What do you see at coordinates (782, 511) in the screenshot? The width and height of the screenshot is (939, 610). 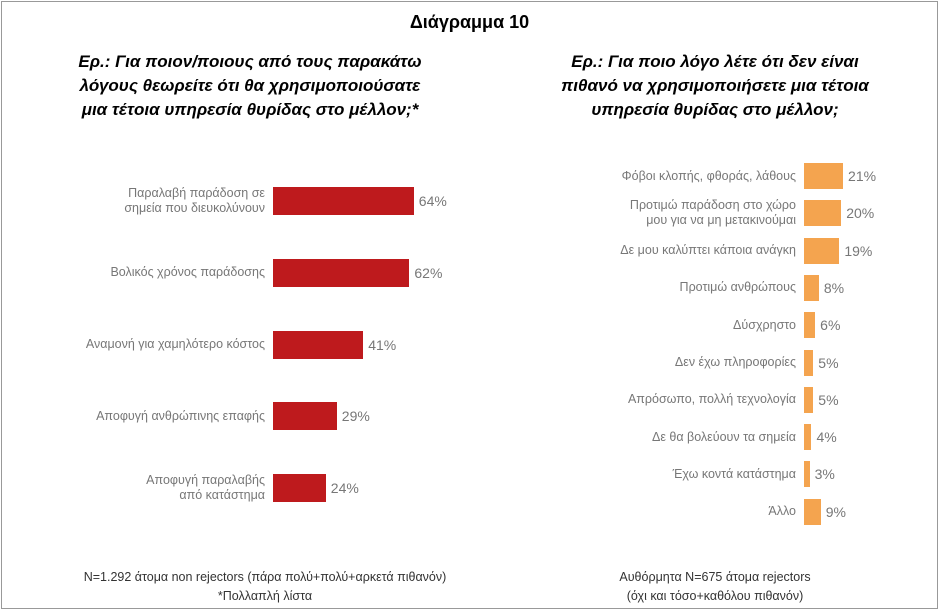 I see `category-label: Άλλο` at bounding box center [782, 511].